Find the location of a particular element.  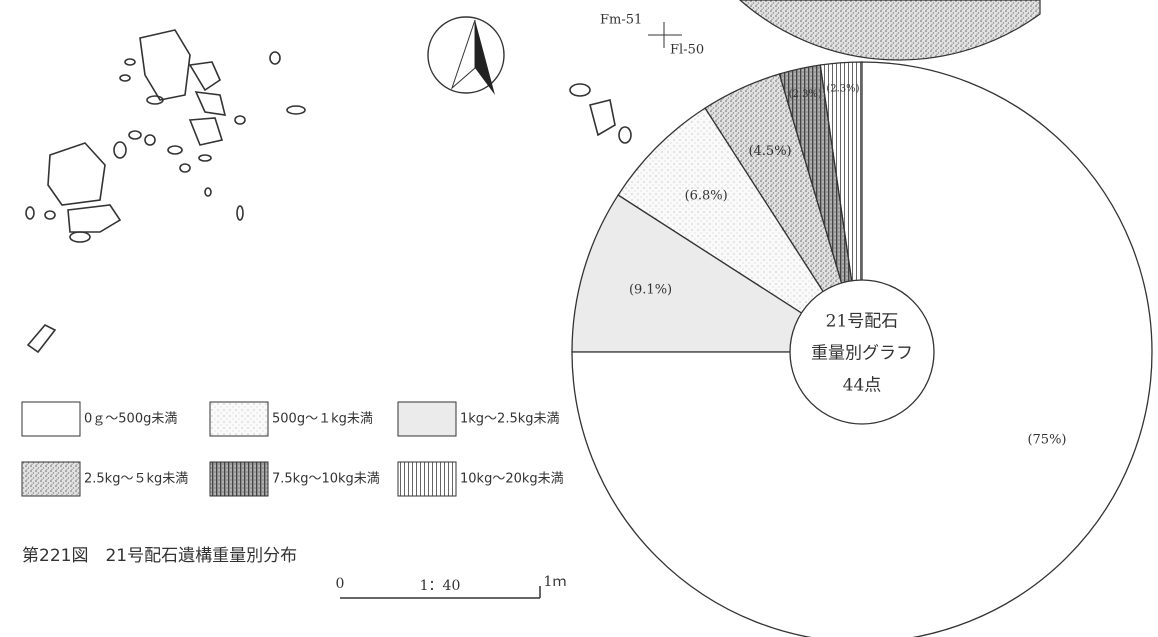

partial-pie is located at coordinates (890, 30).